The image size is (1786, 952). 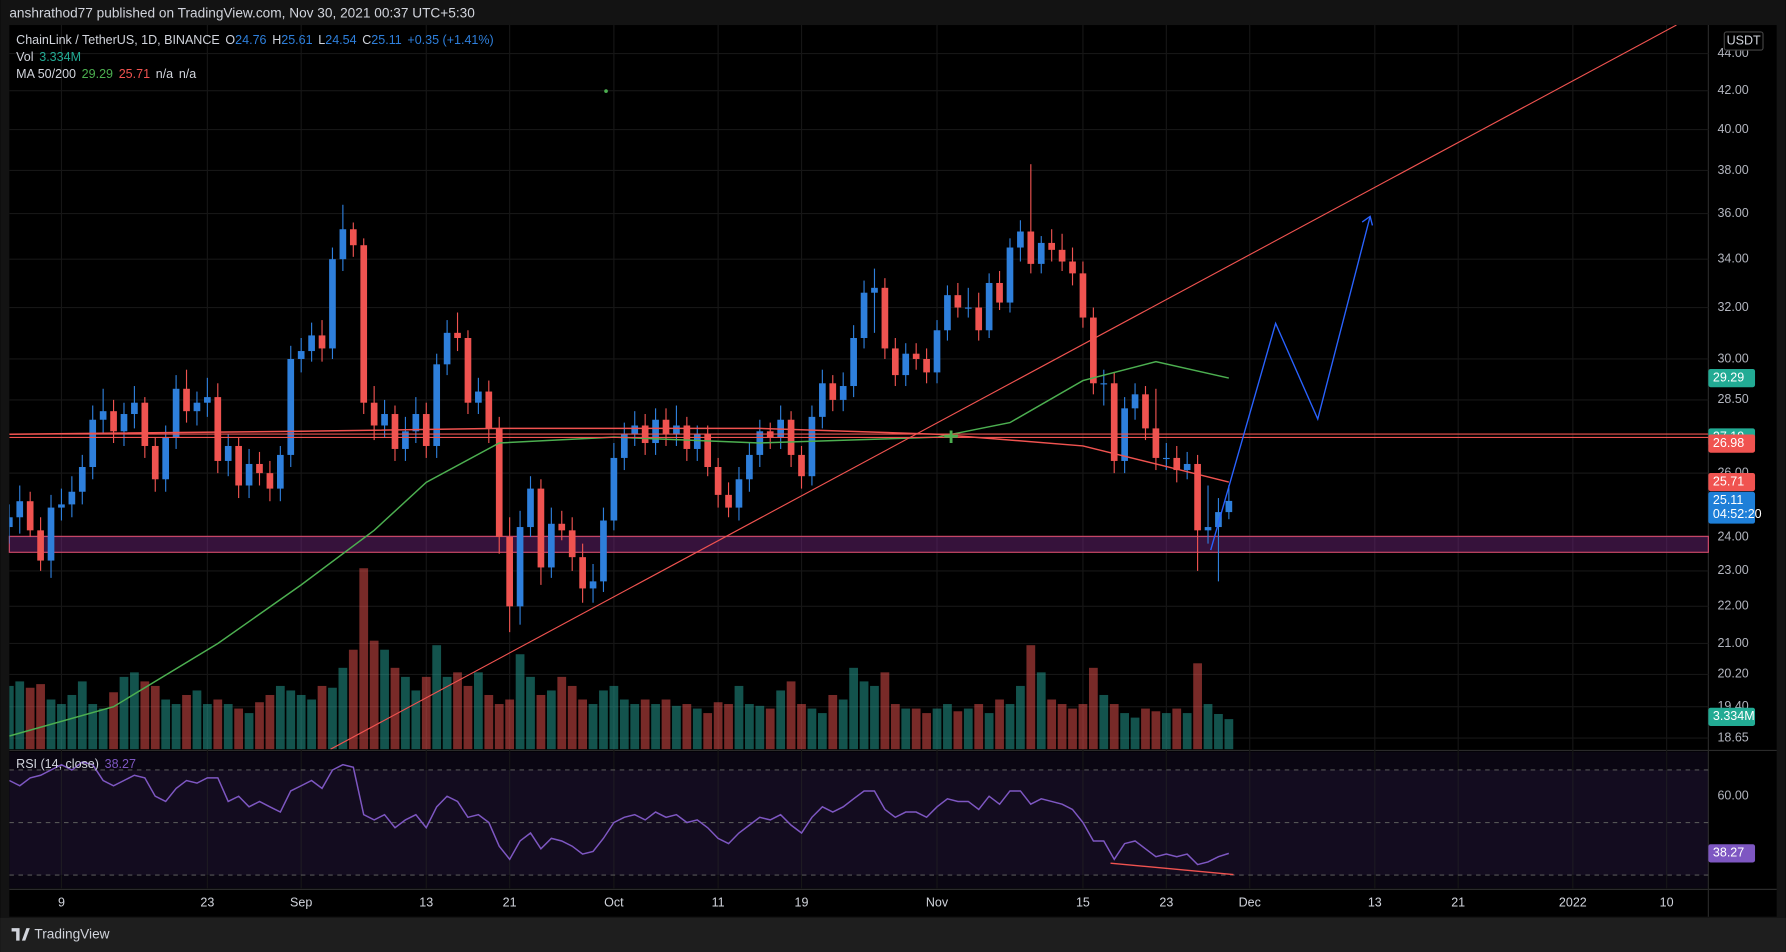 I want to click on x-tick-label: 21, so click(x=1458, y=902).